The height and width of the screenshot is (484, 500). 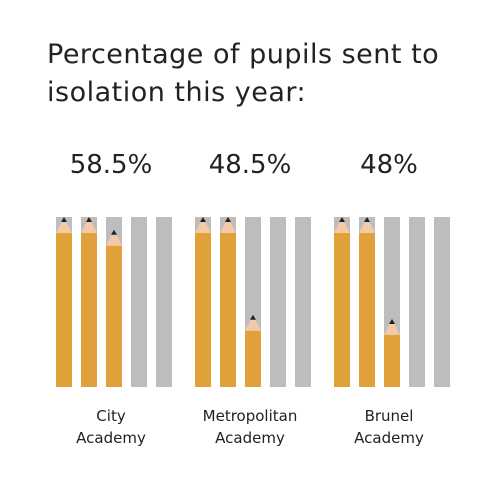 What do you see at coordinates (250, 165) in the screenshot?
I see `value-label: 48.5%` at bounding box center [250, 165].